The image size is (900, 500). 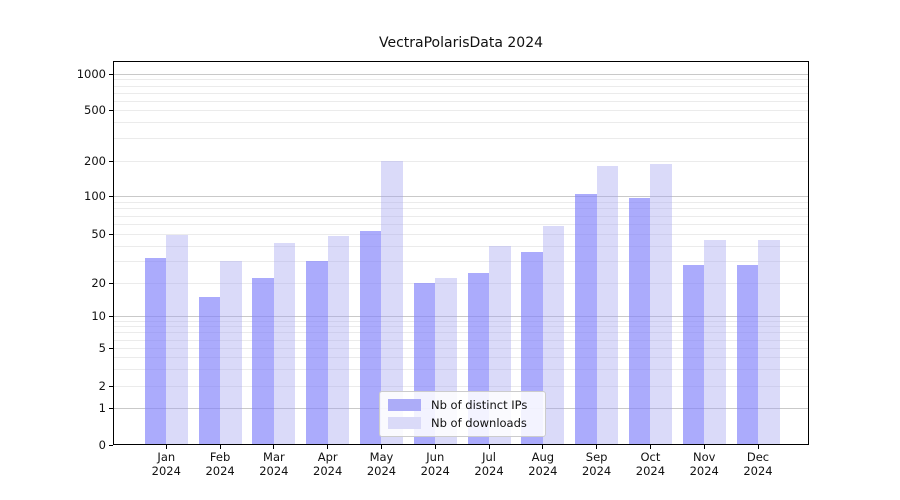 I want to click on bar-distinct-ips-dec, so click(x=747, y=354).